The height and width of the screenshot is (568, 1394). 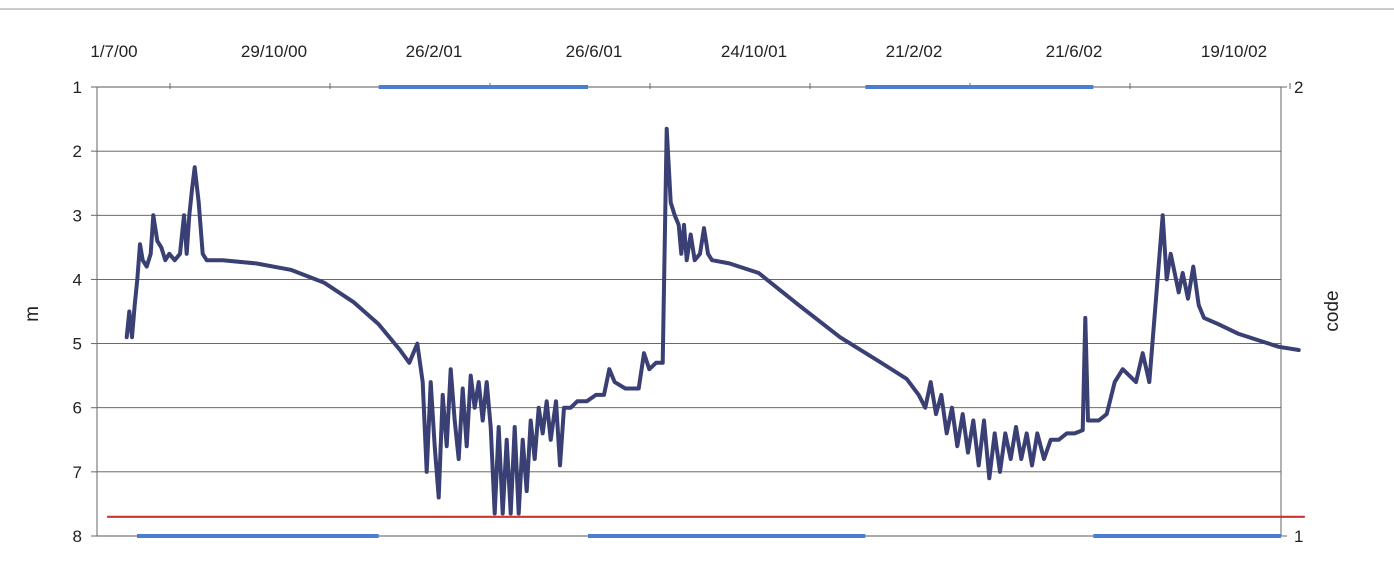 What do you see at coordinates (1332, 310) in the screenshot?
I see `y2-axis-title: code` at bounding box center [1332, 310].